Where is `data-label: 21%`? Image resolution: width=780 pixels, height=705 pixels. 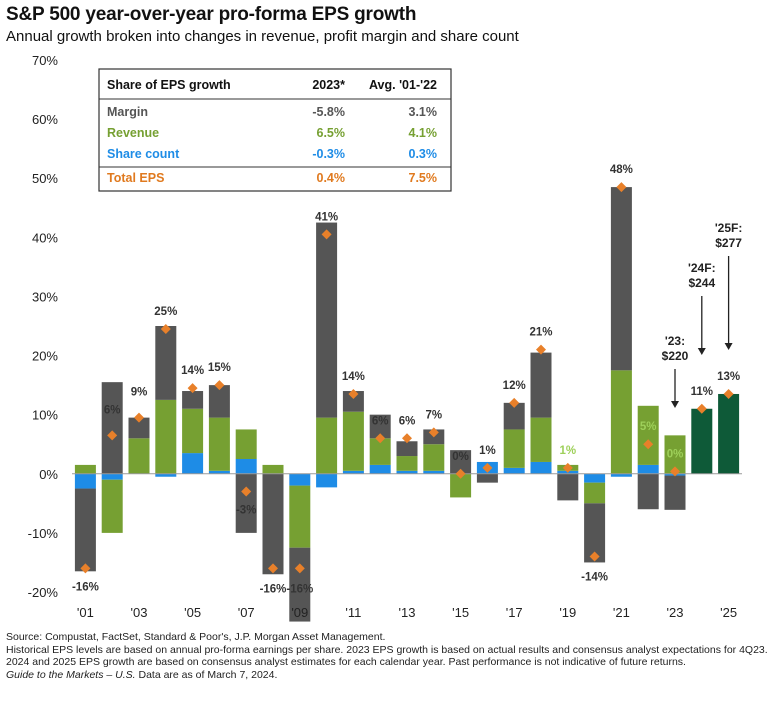 data-label: 21% is located at coordinates (540, 333).